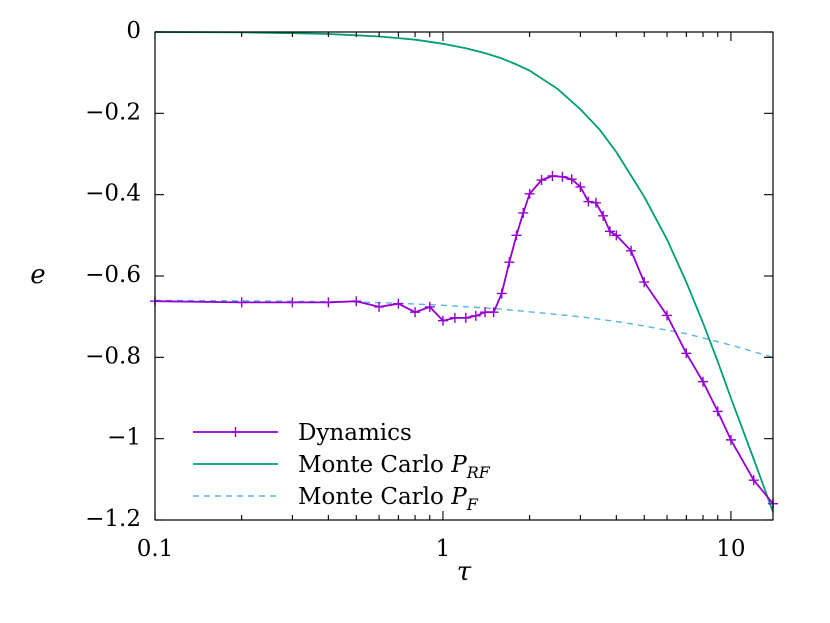  What do you see at coordinates (730, 549) in the screenshot?
I see `x-tick-label: 10` at bounding box center [730, 549].